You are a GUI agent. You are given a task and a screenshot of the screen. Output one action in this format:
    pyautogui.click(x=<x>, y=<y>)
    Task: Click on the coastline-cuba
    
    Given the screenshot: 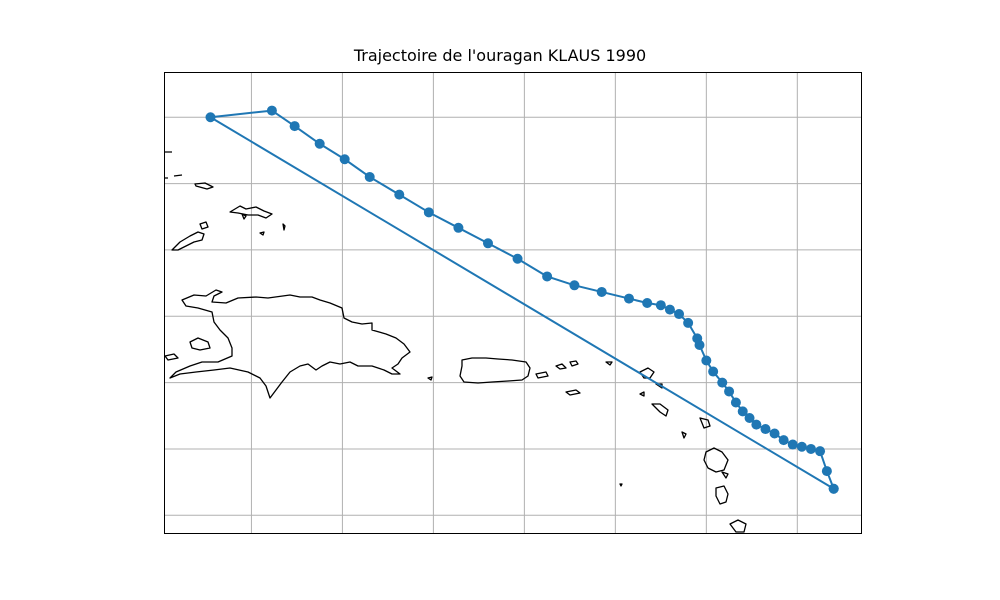 What is the action you would take?
    pyautogui.click(x=225, y=201)
    